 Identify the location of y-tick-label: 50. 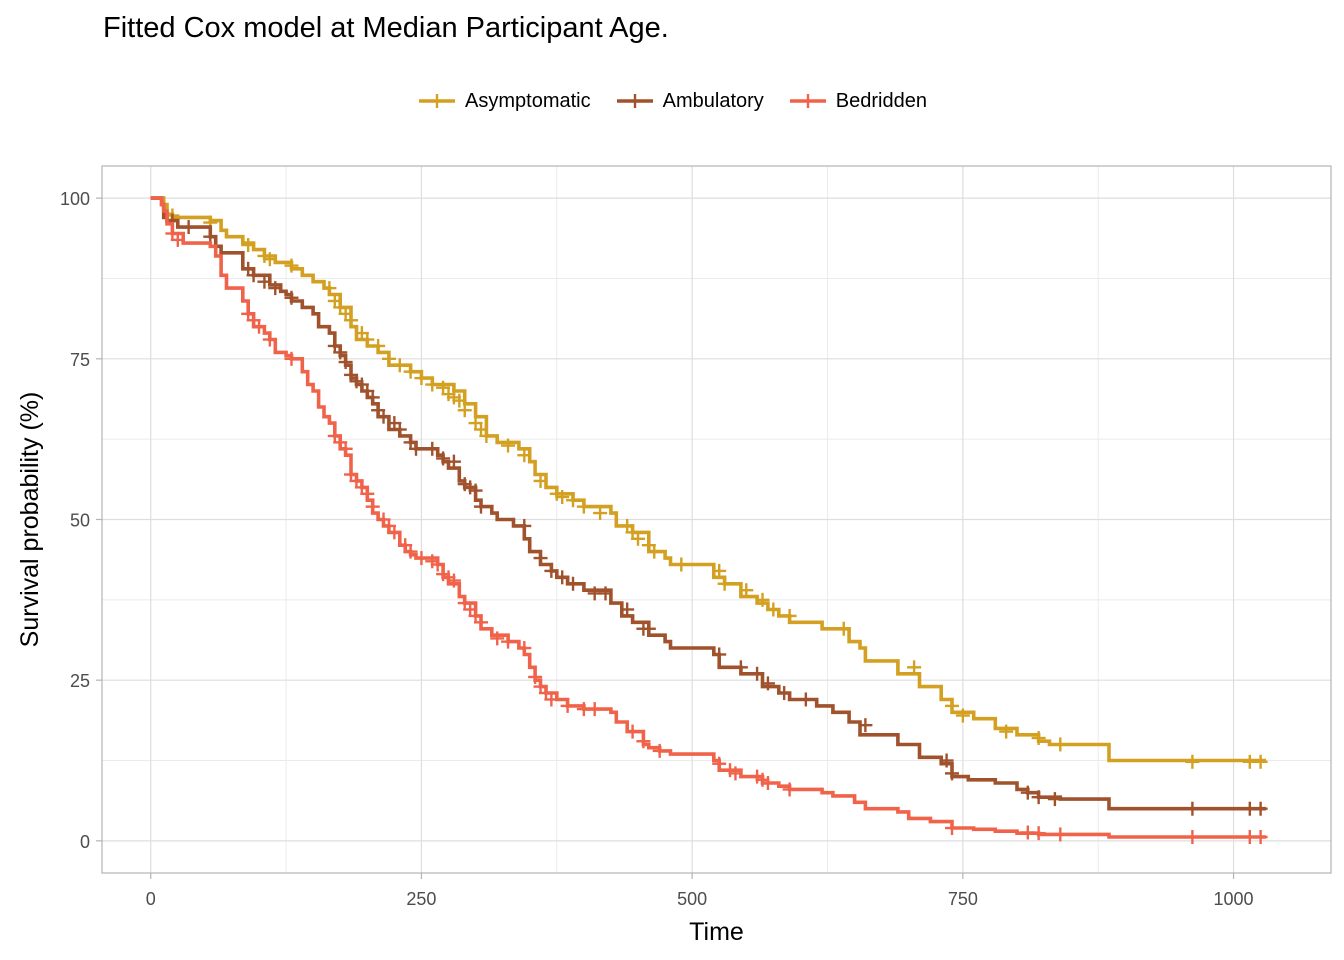
(80, 521).